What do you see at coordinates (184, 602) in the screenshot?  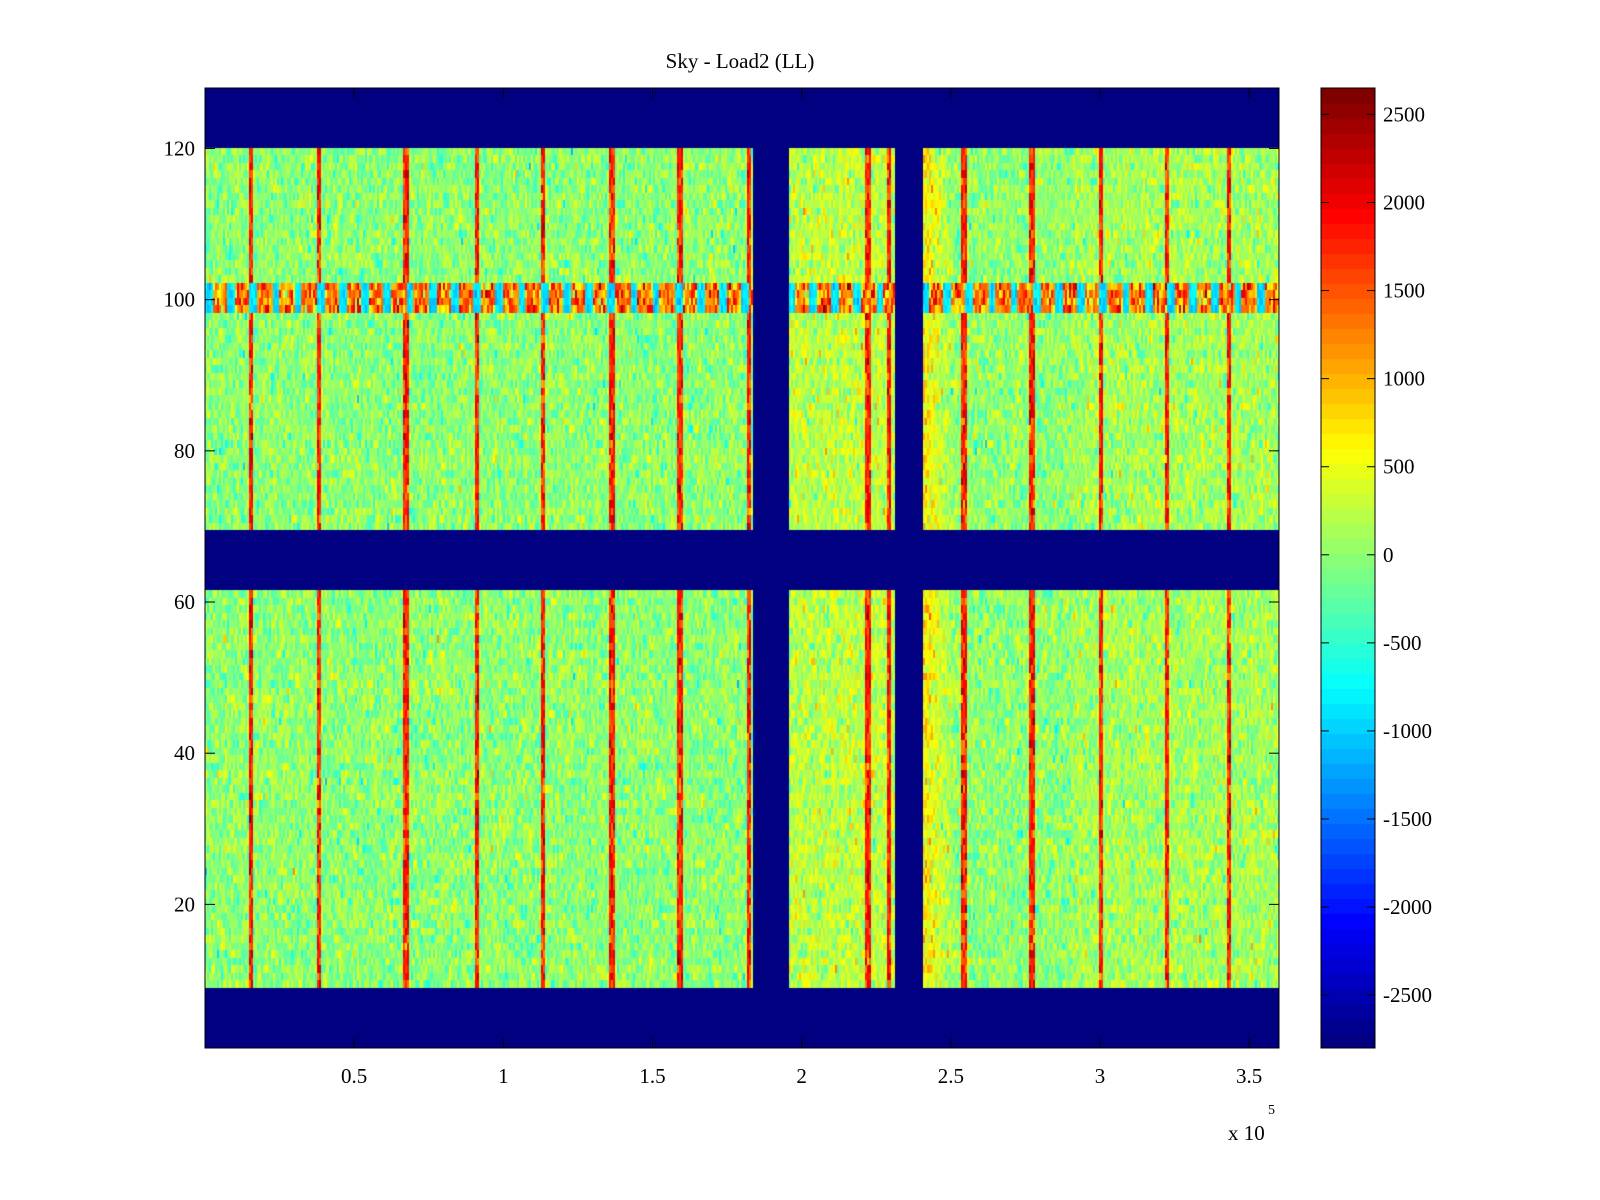 I see `y-tick-label: 60` at bounding box center [184, 602].